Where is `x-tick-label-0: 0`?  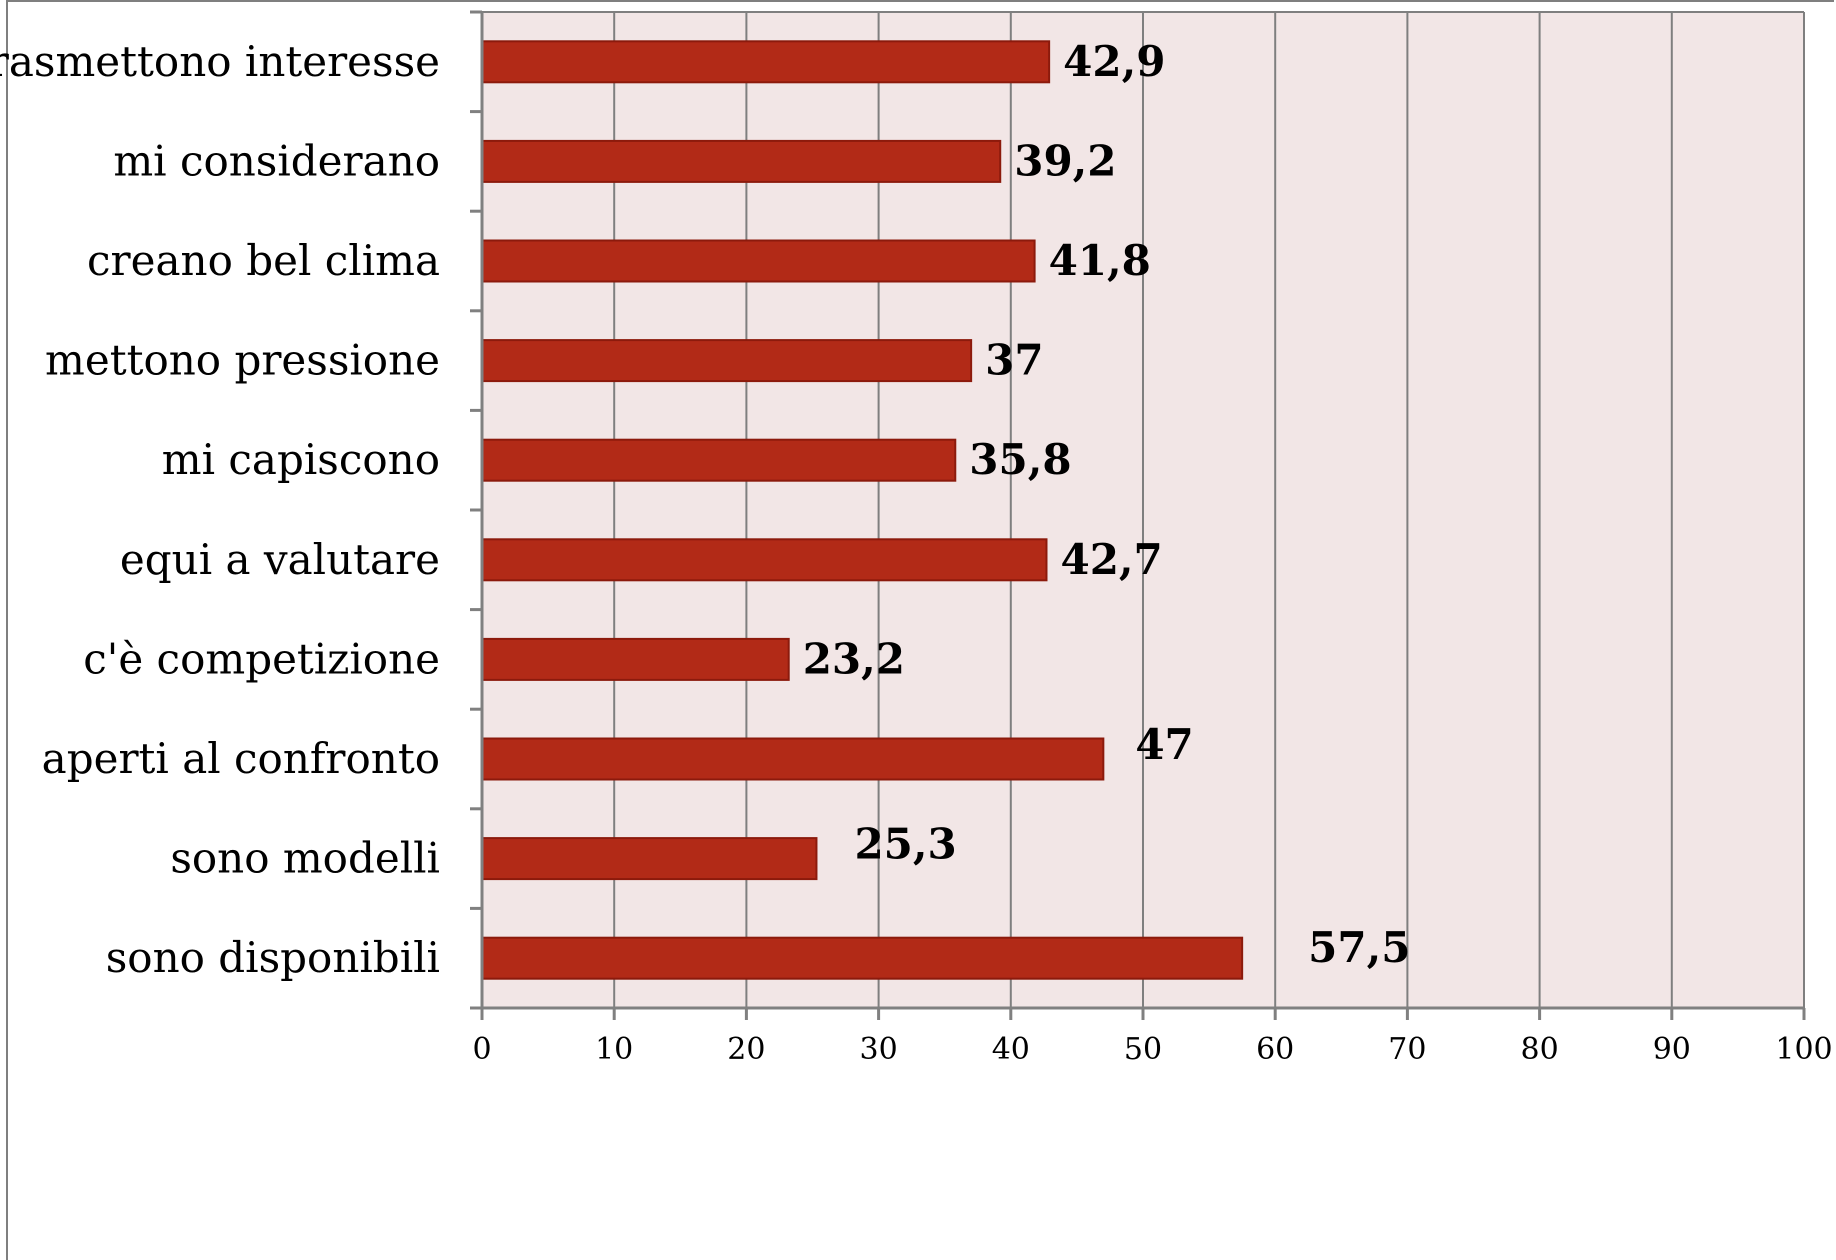 x-tick-label-0: 0 is located at coordinates (481, 1049).